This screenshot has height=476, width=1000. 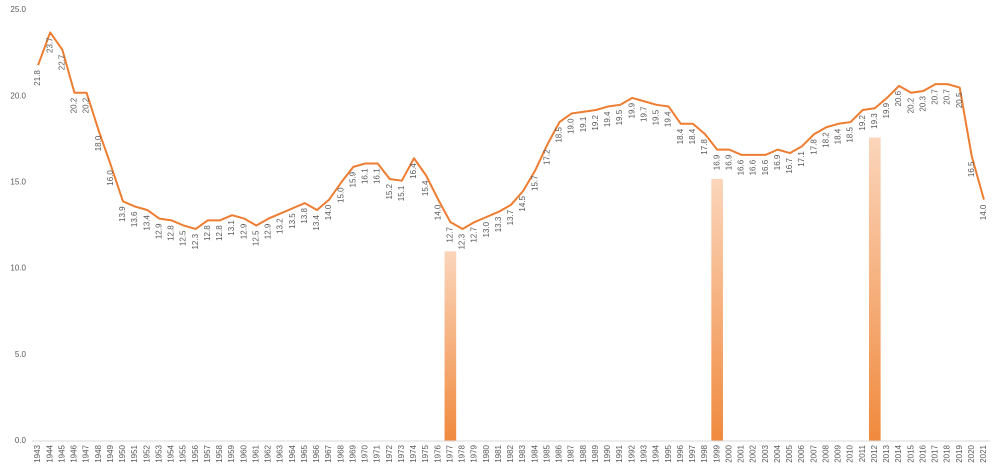 What do you see at coordinates (801, 453) in the screenshot?
I see `x-tick-label: 2006` at bounding box center [801, 453].